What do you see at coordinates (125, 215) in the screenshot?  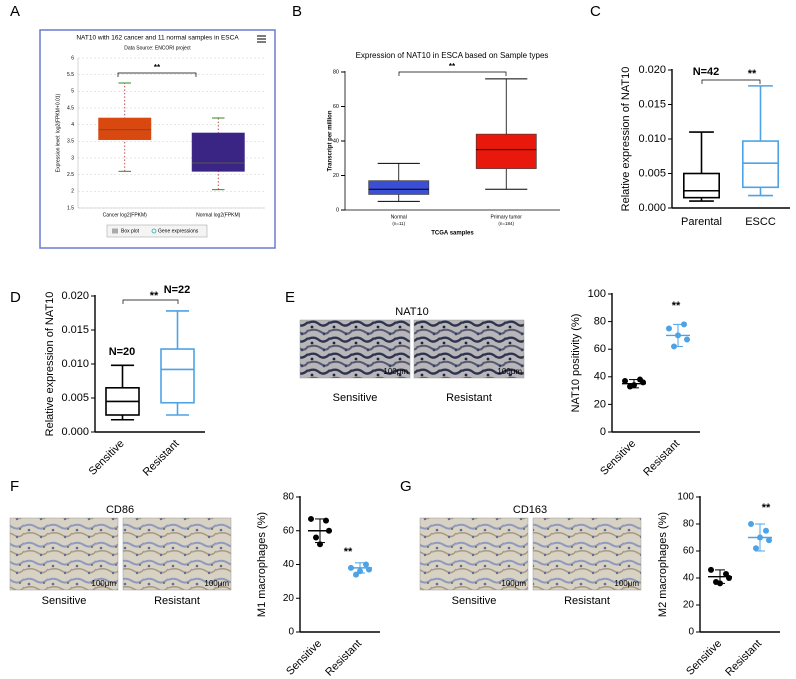 I see `x-tick-label: Cancer log2(FPKM)` at bounding box center [125, 215].